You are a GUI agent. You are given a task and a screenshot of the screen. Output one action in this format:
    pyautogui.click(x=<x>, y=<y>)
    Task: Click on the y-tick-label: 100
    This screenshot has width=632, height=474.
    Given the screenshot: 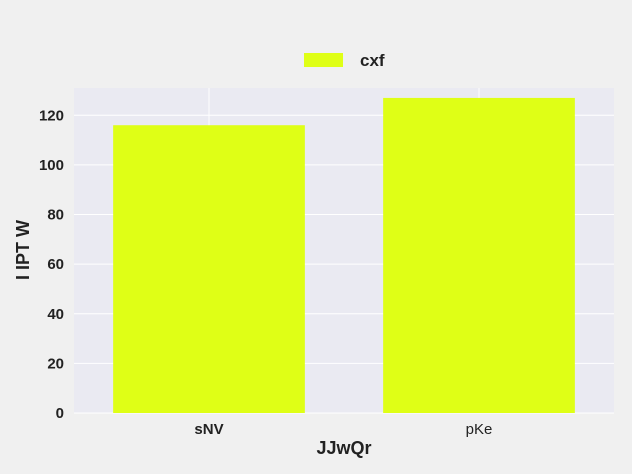 What is the action you would take?
    pyautogui.click(x=51, y=165)
    